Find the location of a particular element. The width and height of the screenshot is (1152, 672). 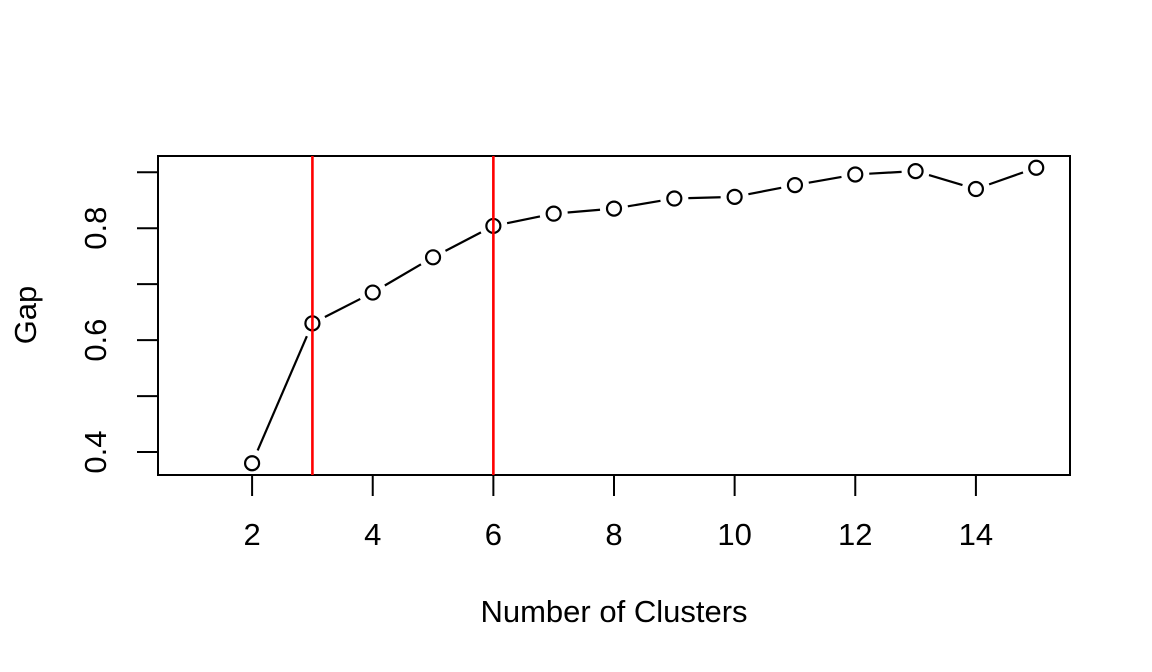

x-tick-label: 8 is located at coordinates (613, 534).